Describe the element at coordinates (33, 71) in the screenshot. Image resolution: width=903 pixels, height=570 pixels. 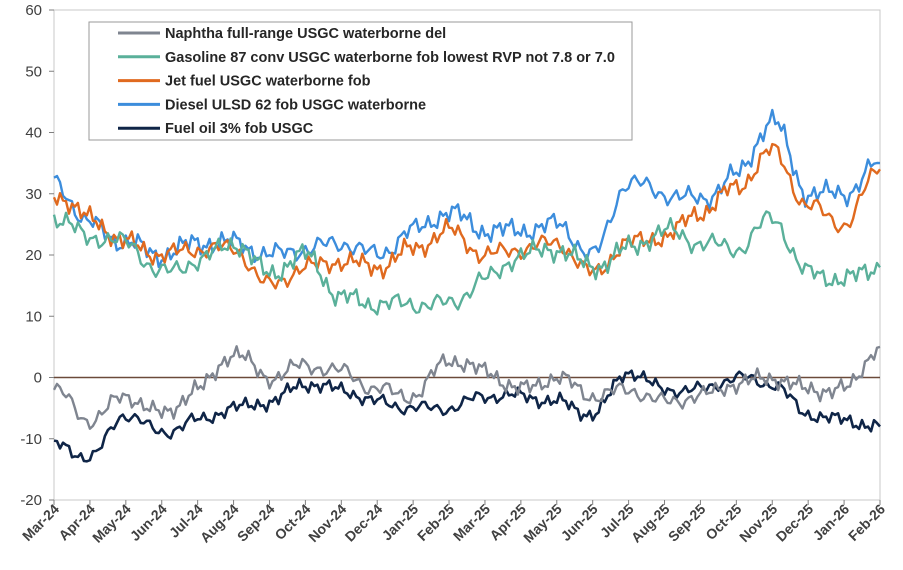
I see `y-tick-label: 50` at that location.